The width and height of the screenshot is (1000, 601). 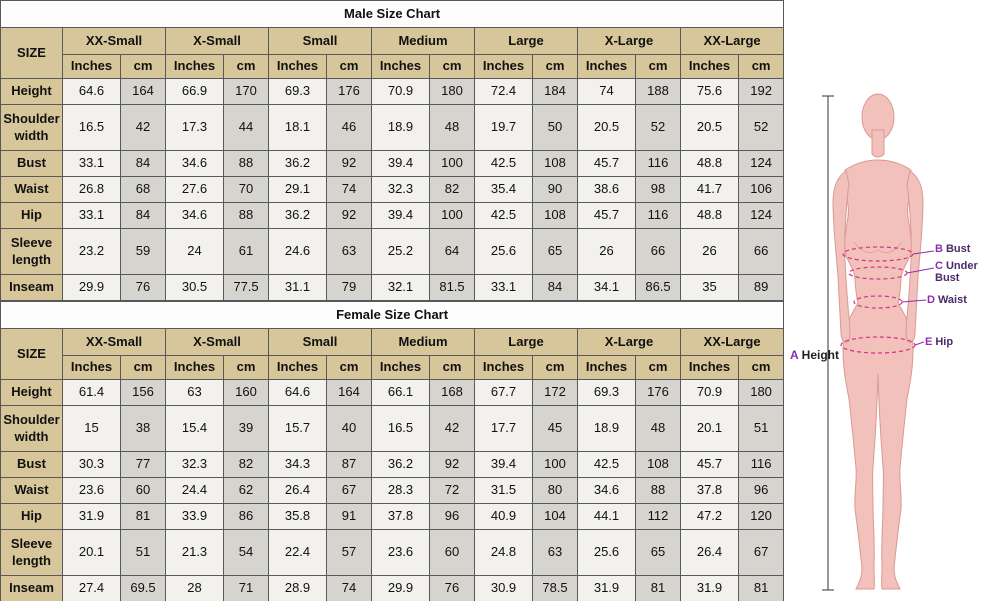 What do you see at coordinates (246, 392) in the screenshot?
I see `cm-value: 160` at bounding box center [246, 392].